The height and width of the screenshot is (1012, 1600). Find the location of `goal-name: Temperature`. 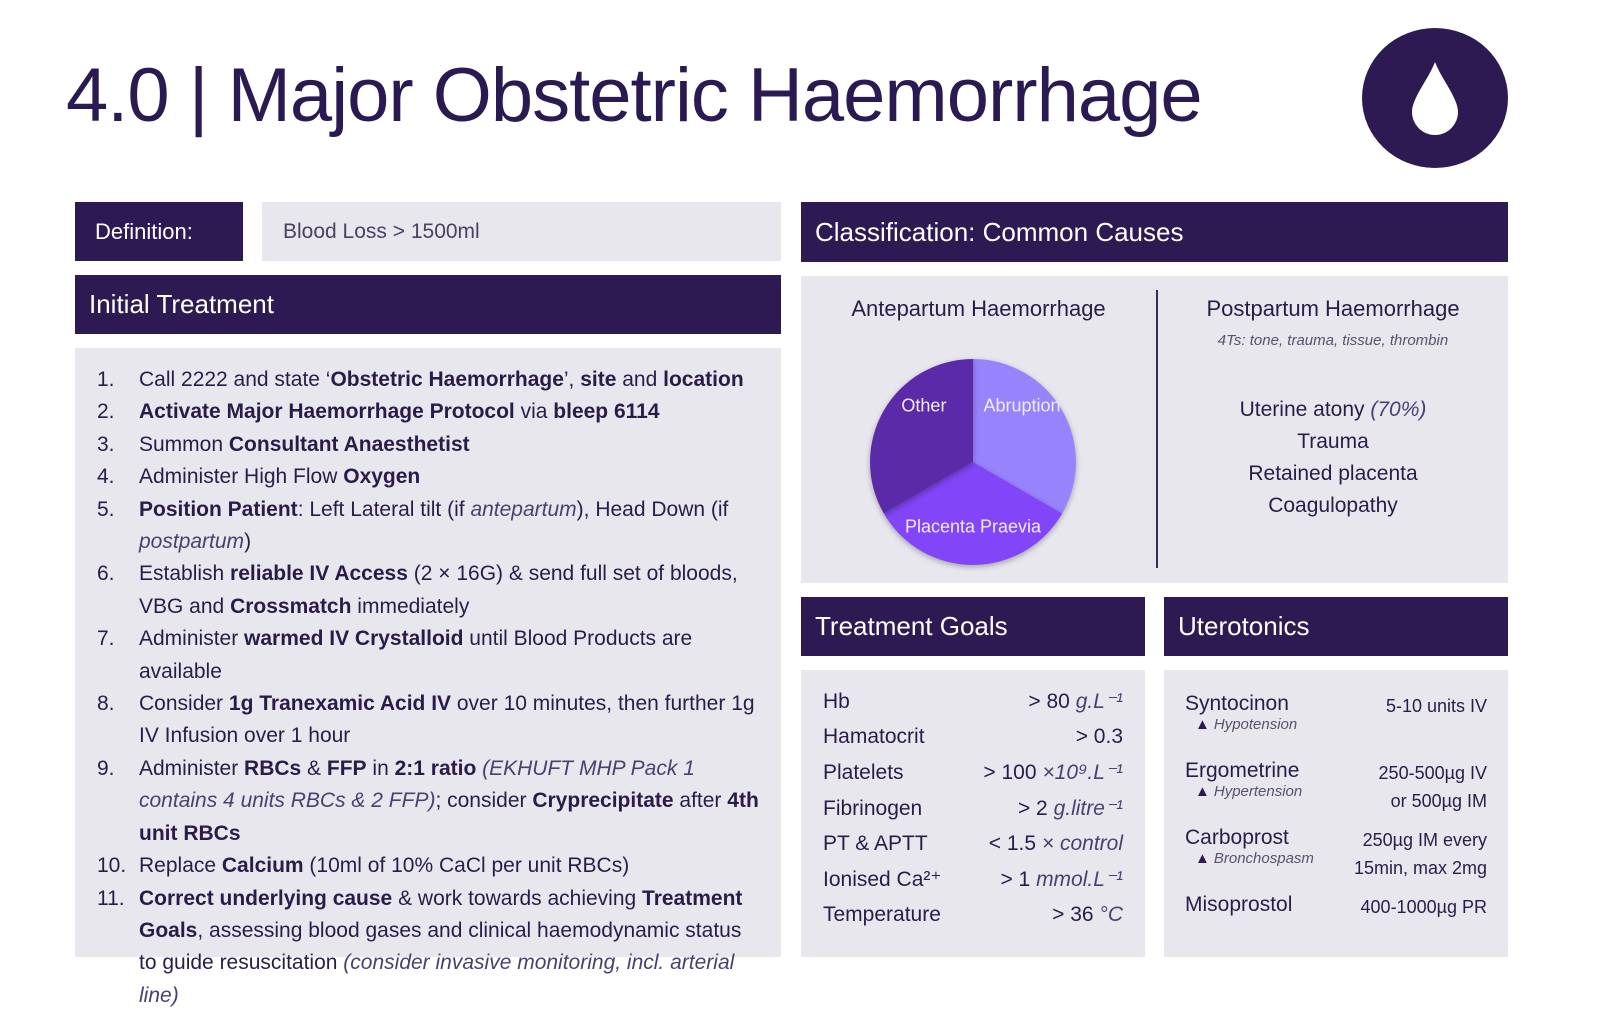

goal-name: Temperature is located at coordinates (882, 915).